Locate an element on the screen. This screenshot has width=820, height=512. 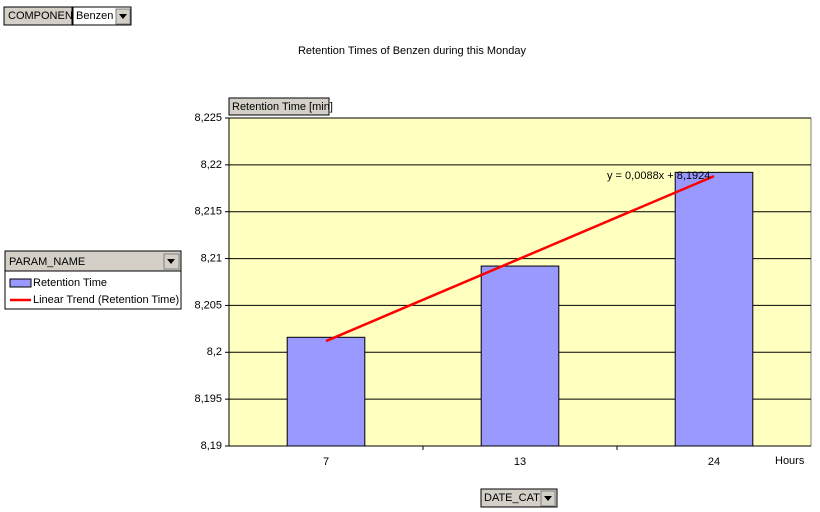
y-tick-label: 8,22 is located at coordinates (211, 165).